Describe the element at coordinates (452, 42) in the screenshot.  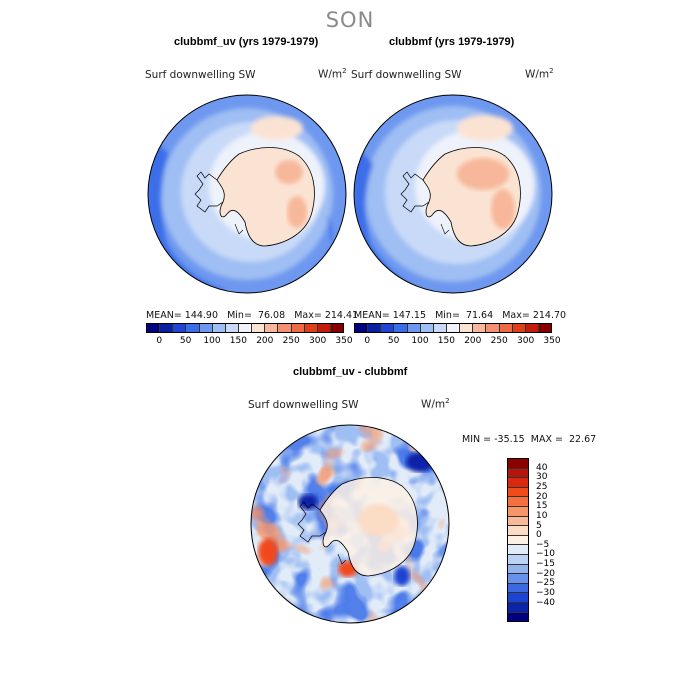
I see `panel-2-title: clubbmf (yrs 1979-1979)` at that location.